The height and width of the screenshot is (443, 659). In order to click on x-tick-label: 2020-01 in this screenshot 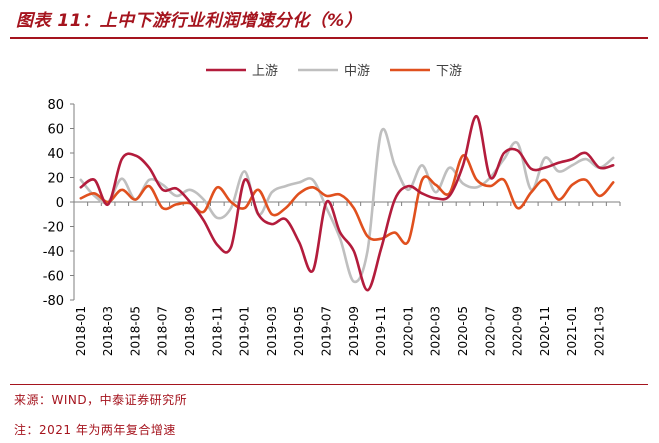, I will do `click(408, 331)`.